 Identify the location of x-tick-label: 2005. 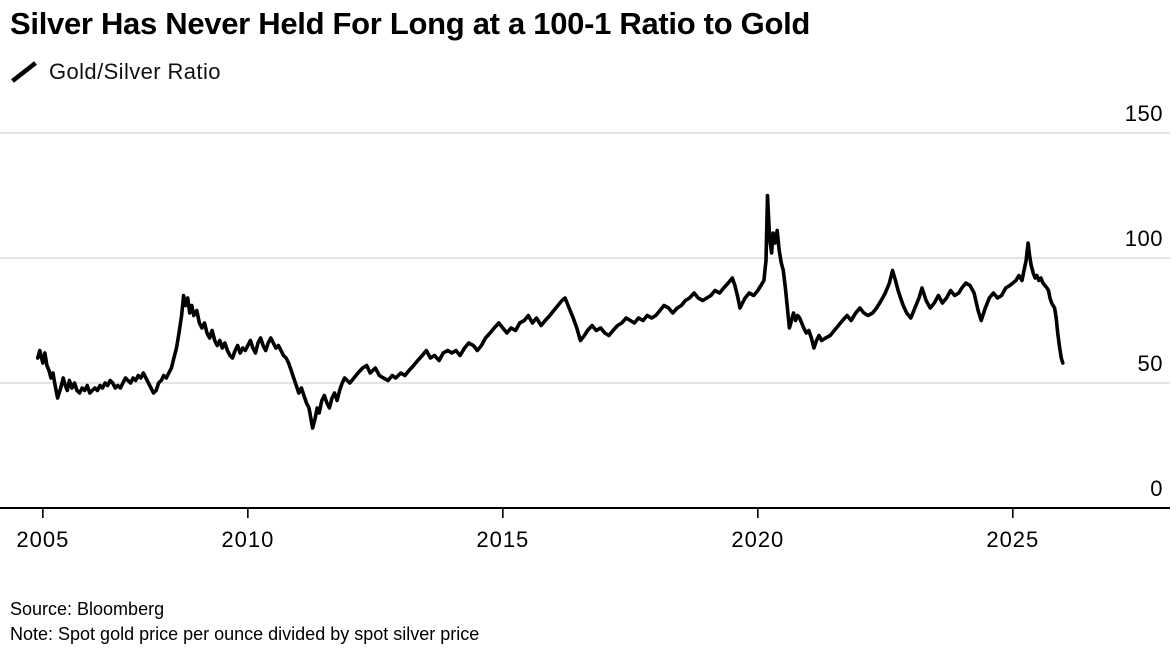
(42, 539).